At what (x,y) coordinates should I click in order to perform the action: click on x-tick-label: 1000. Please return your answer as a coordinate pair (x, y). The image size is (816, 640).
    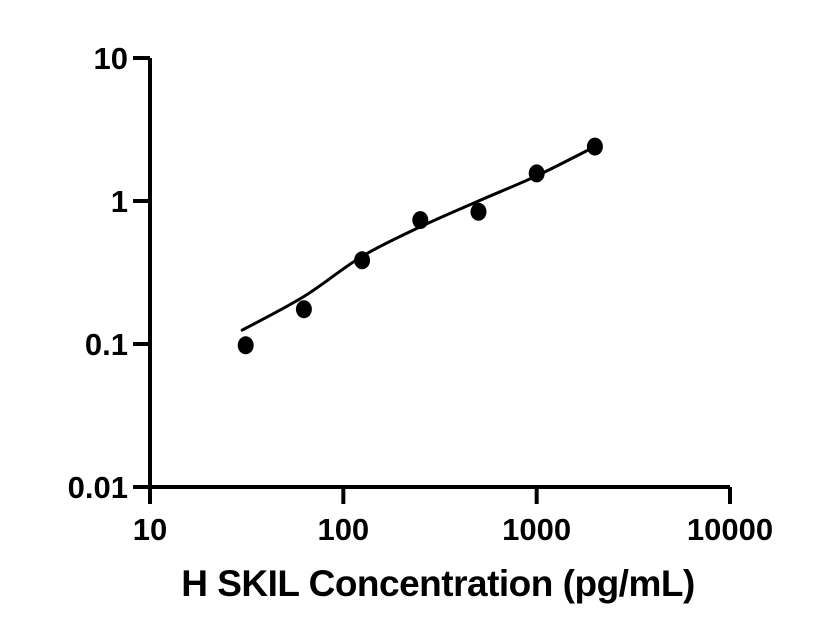
    Looking at the image, I should click on (536, 529).